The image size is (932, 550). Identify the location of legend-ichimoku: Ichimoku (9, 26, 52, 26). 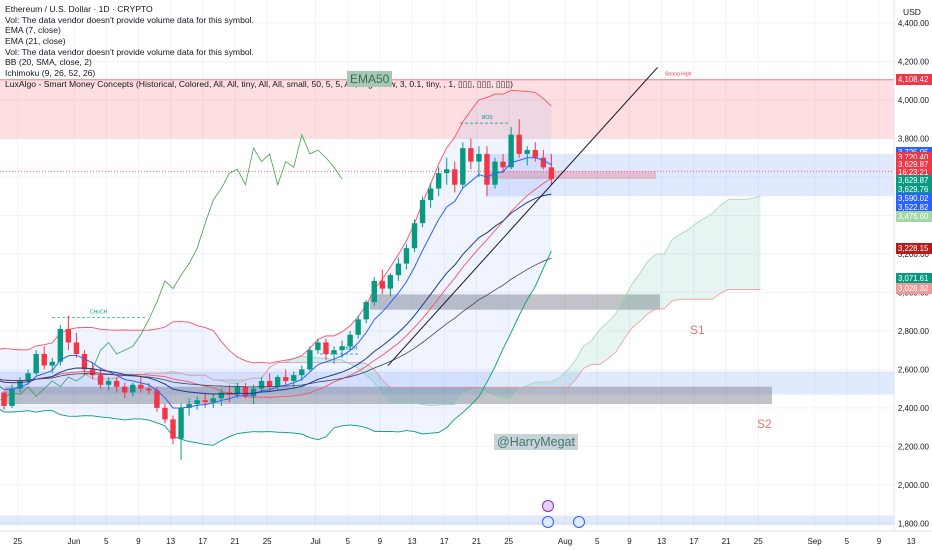
(50, 73).